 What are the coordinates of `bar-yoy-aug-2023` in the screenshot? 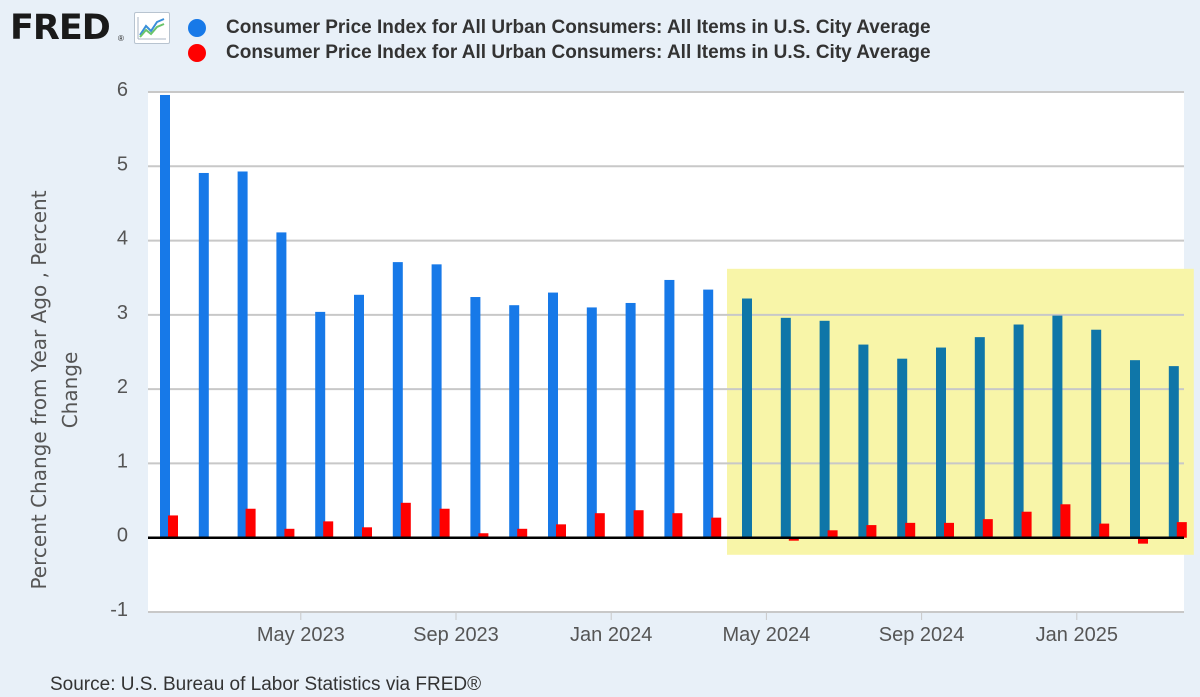 It's located at (436, 401).